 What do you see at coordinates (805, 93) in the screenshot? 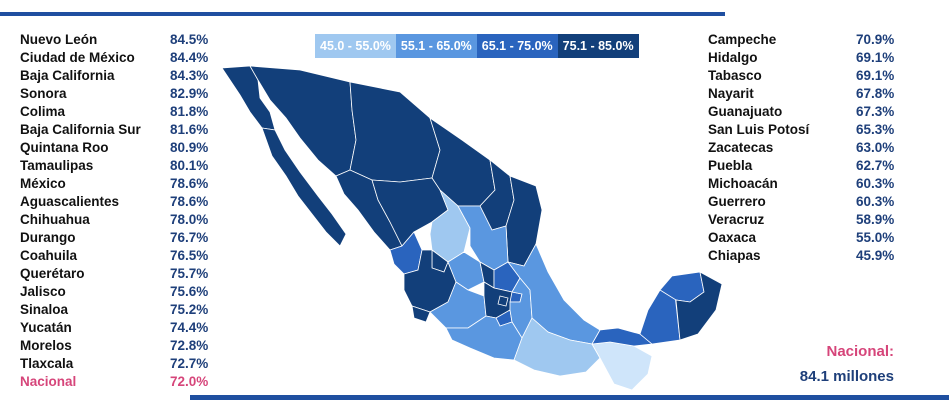
I see `state-row: Nayarit 67.8%` at bounding box center [805, 93].